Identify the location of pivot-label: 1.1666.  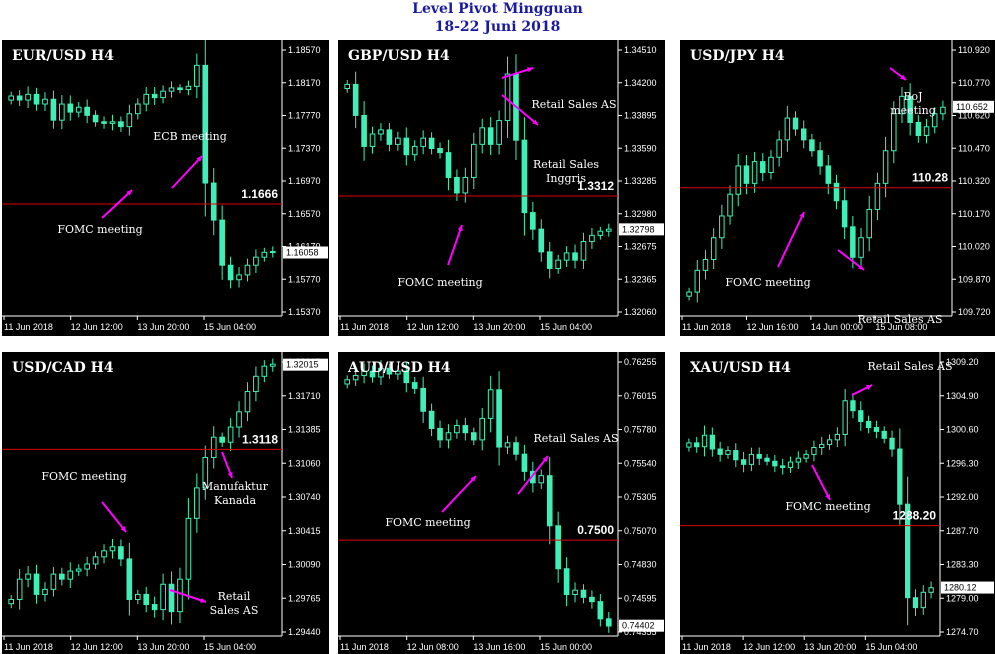
(259, 194).